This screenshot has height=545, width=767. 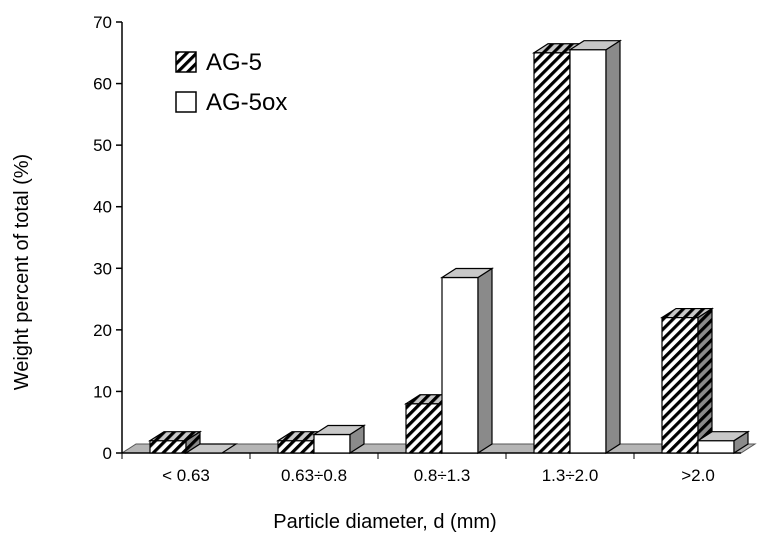 I want to click on legend-item: AG-5, so click(x=218, y=62).